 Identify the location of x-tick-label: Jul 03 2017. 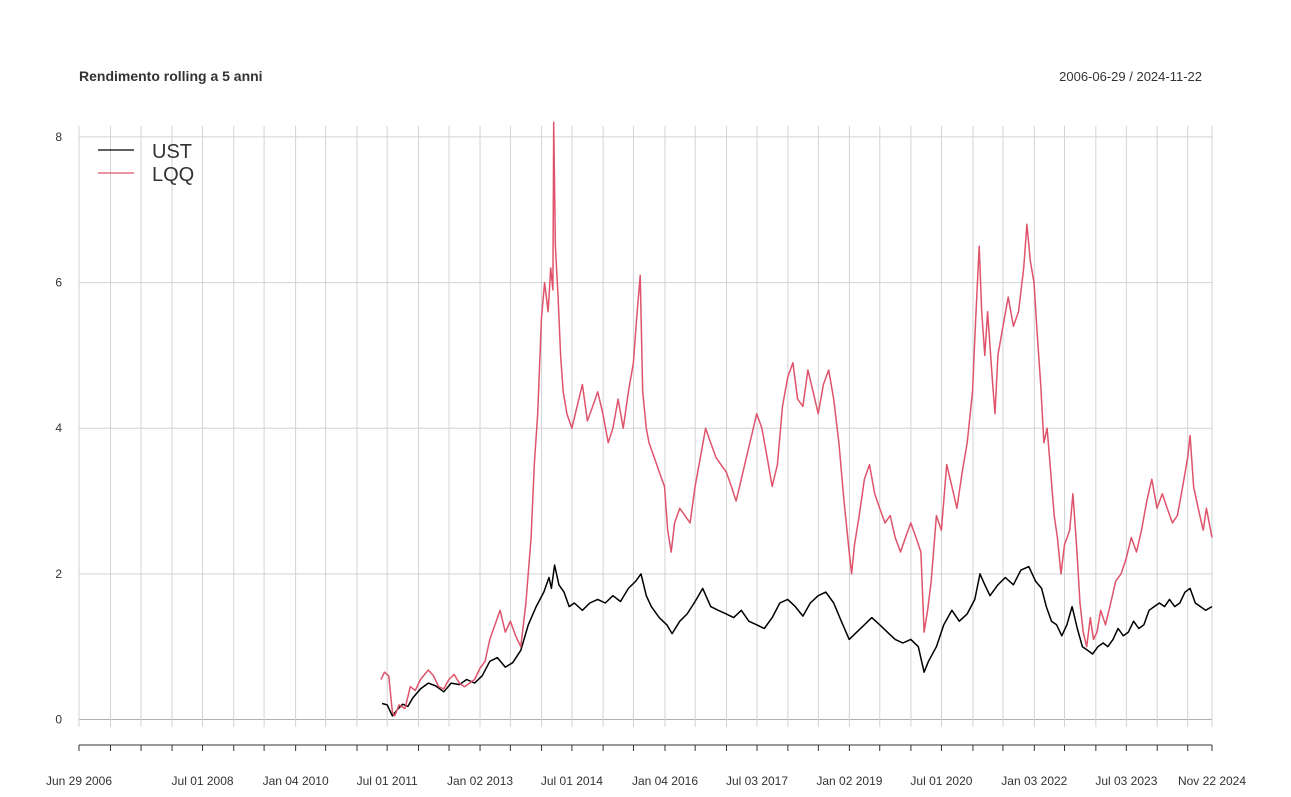
(757, 781).